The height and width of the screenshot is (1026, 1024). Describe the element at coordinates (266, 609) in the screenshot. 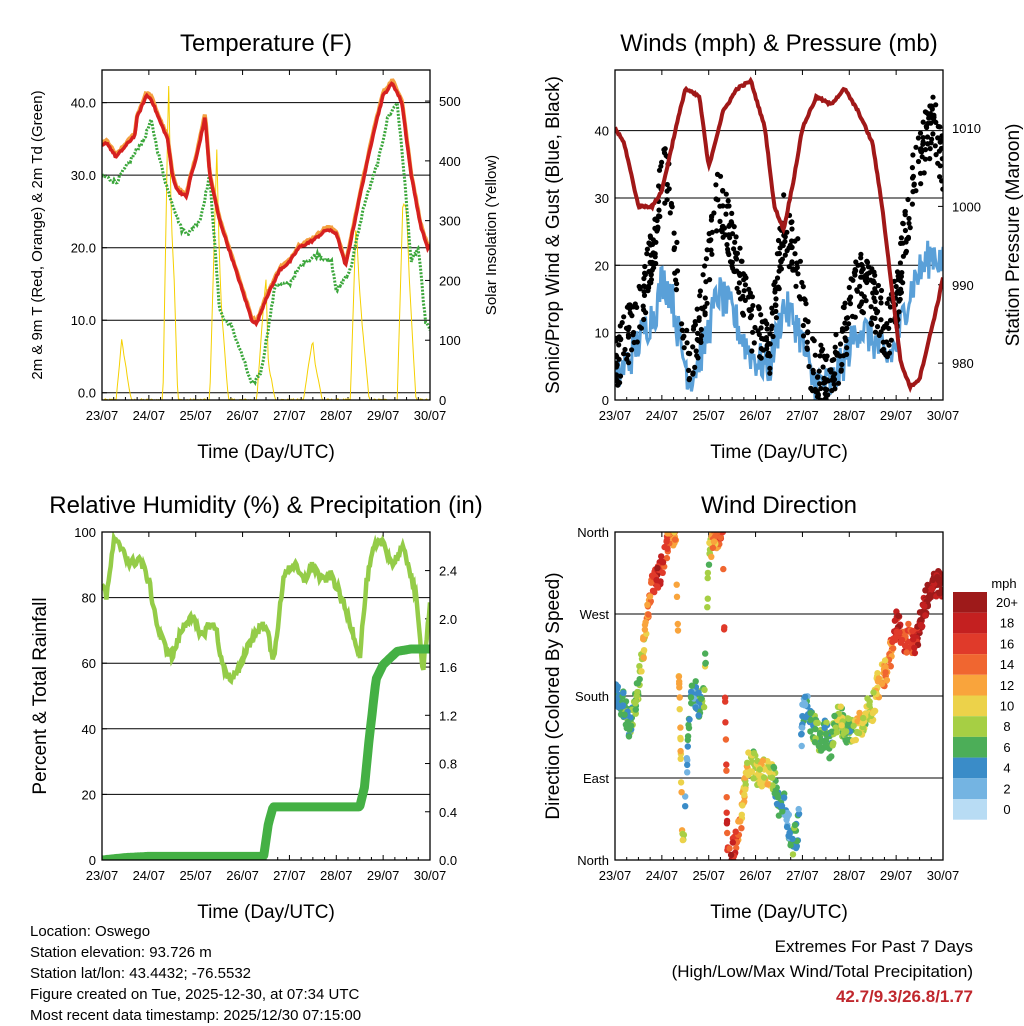

I see `relative-humidity-line` at that location.